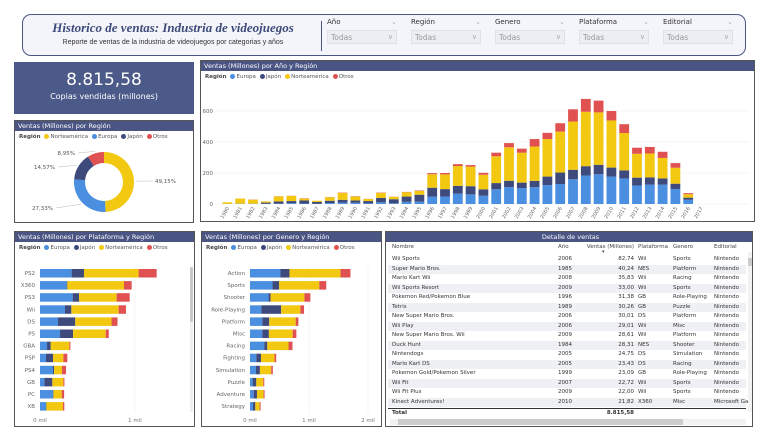  I want to click on bar-Role-Playing-Europa, so click(256, 309).